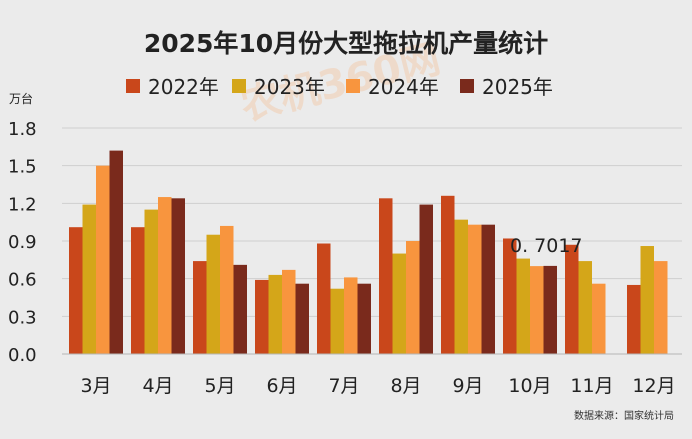  Describe the element at coordinates (529, 386) in the screenshot. I see `x-tick-label: 10月` at that location.